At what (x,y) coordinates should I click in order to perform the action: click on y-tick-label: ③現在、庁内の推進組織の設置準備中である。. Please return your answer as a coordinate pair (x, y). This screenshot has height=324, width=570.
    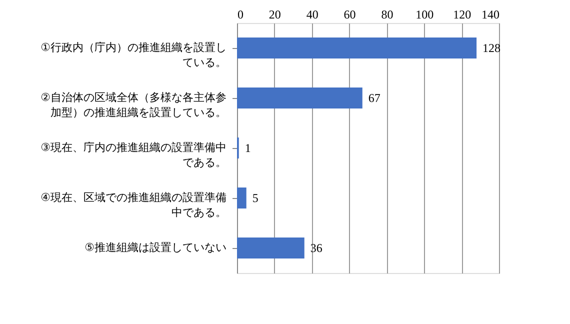
    Looking at the image, I should click on (133, 155).